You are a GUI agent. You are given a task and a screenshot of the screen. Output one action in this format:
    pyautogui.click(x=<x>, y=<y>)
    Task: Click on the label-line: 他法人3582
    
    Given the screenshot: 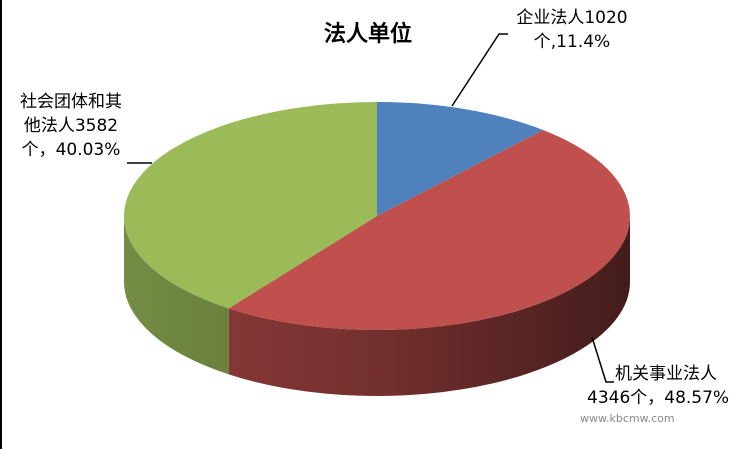 What is the action you would take?
    pyautogui.click(x=71, y=126)
    